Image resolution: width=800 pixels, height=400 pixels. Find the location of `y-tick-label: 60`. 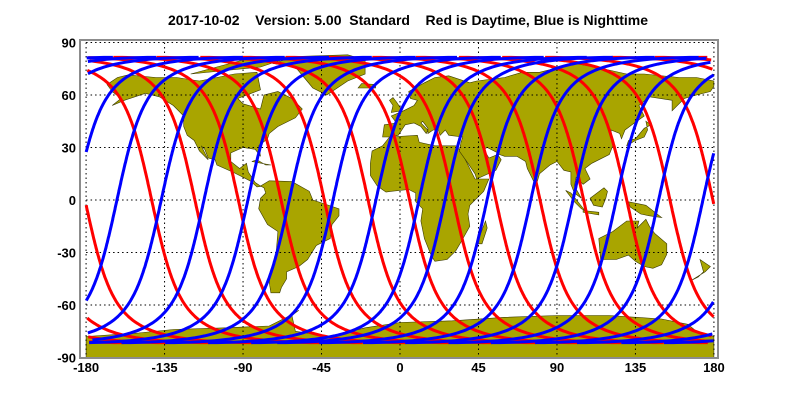

y-tick-label: 60 is located at coordinates (69, 95).